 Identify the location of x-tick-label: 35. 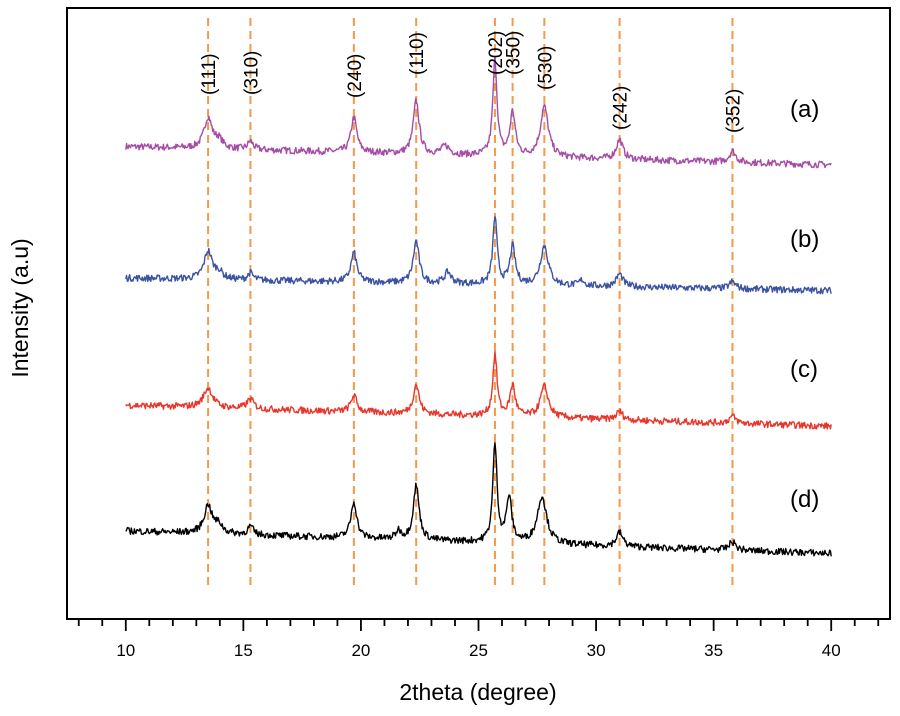
(713, 650).